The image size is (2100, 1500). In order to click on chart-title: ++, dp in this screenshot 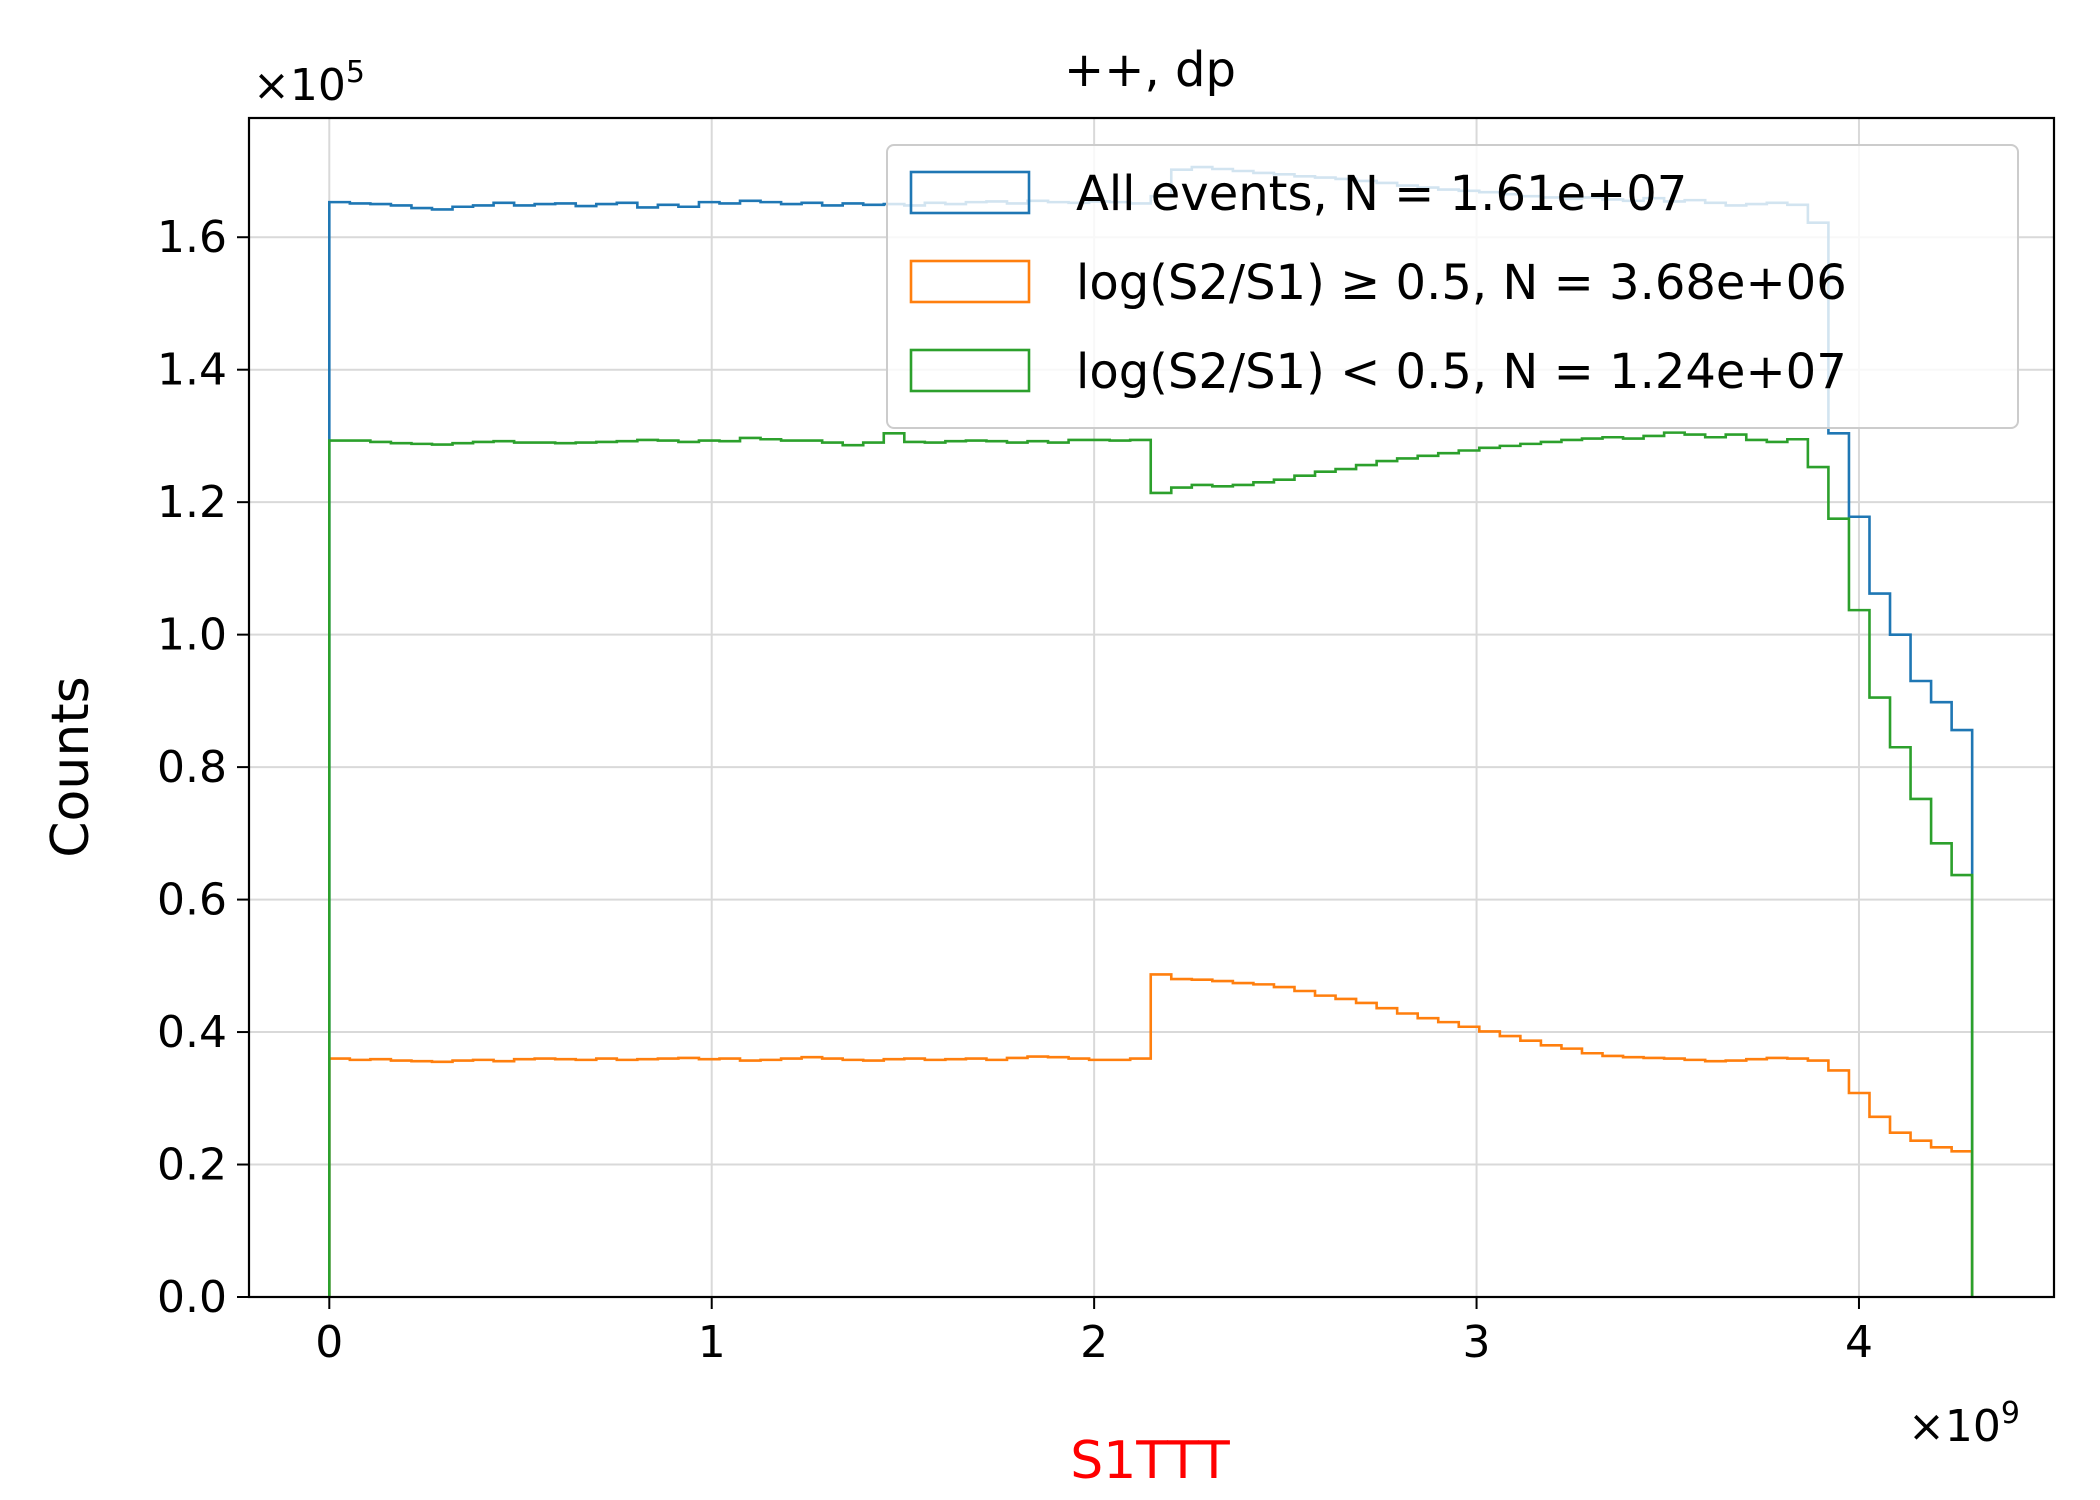, I will do `click(1150, 70)`.